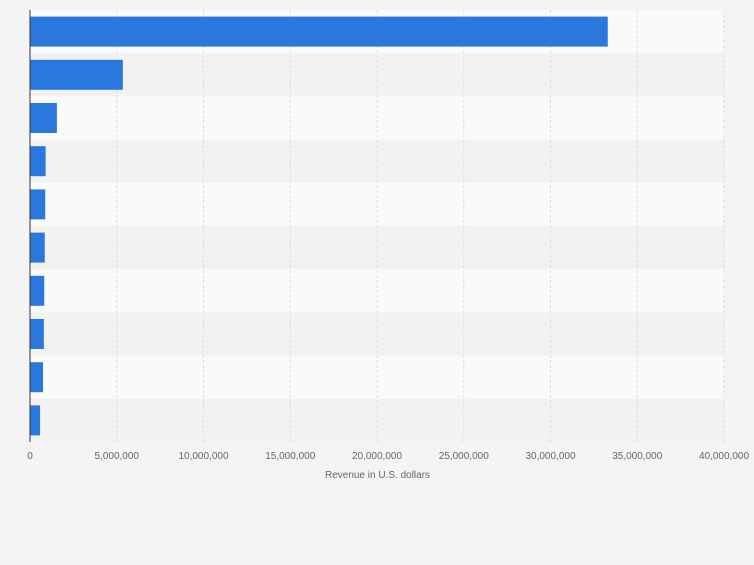 This screenshot has height=565, width=754. What do you see at coordinates (464, 456) in the screenshot?
I see `x-tick-label: 25,000,000` at bounding box center [464, 456].